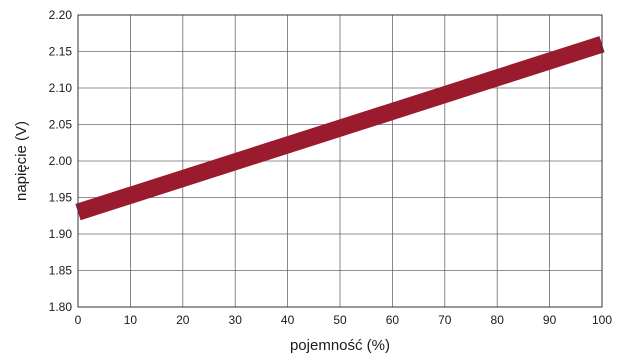 The image size is (628, 356). Describe the element at coordinates (61, 15) in the screenshot. I see `y-tick-label: 2.20` at that location.